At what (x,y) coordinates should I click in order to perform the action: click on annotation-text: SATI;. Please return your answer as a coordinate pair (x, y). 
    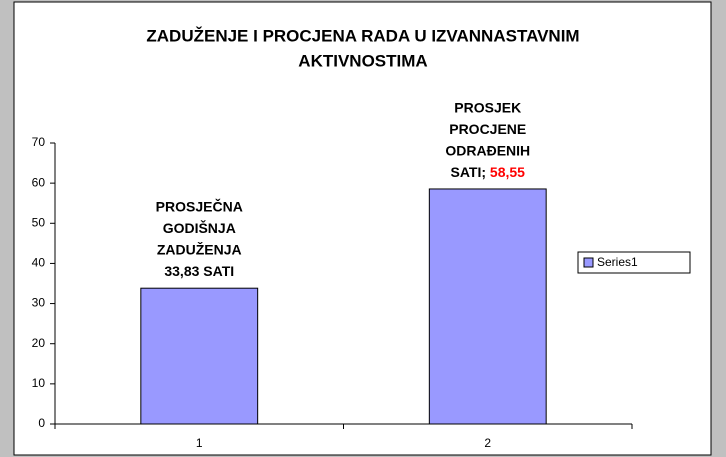
    Looking at the image, I should click on (469, 172).